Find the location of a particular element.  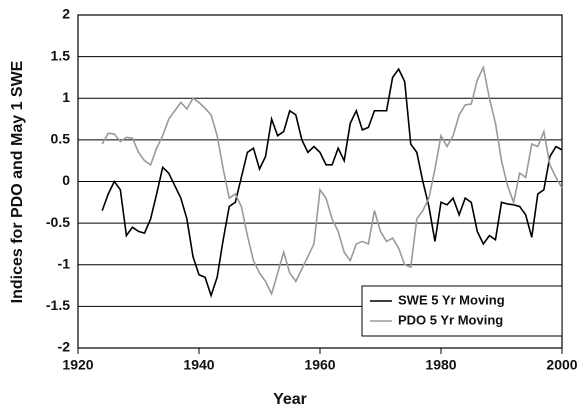

y-tick-label: 2 is located at coordinates (66, 14).